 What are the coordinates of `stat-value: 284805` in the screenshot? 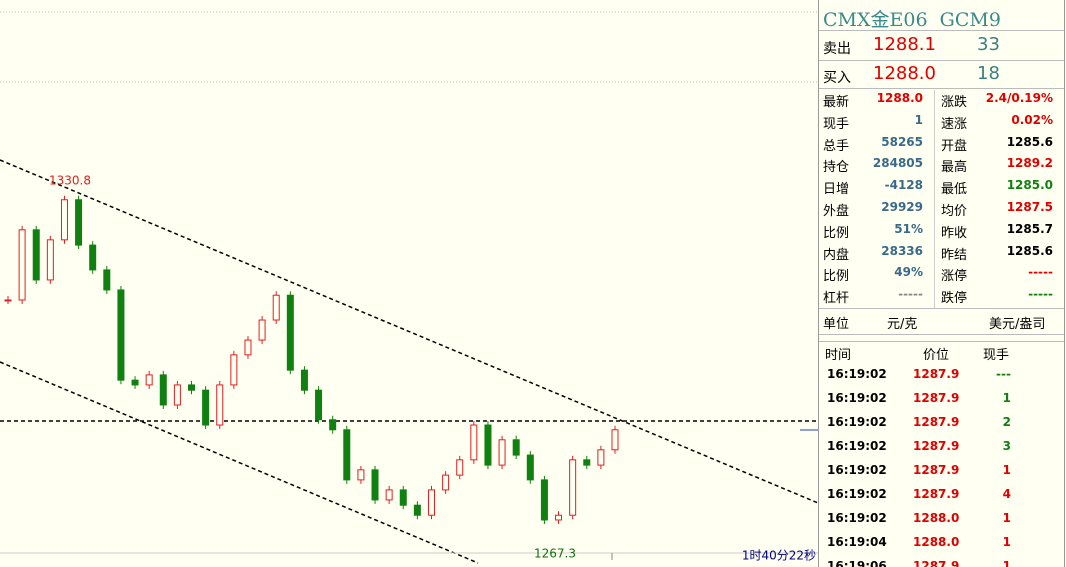 It's located at (897, 163).